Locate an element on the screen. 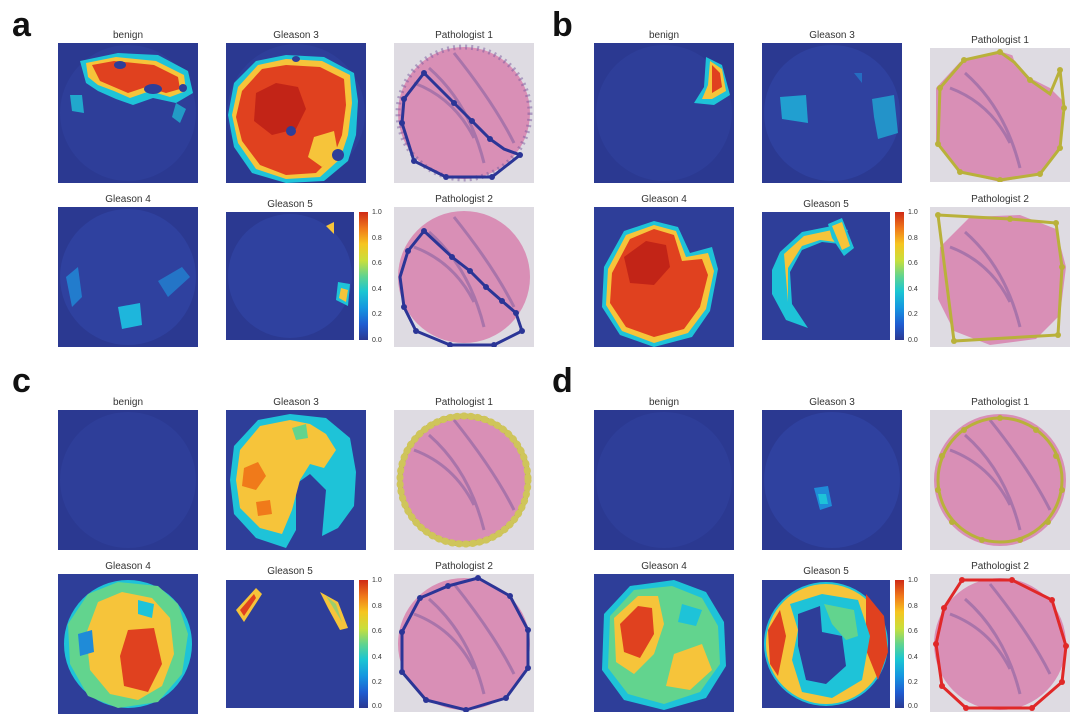  tile-title-gleason4-c: Gleason 4 is located at coordinates (128, 566).